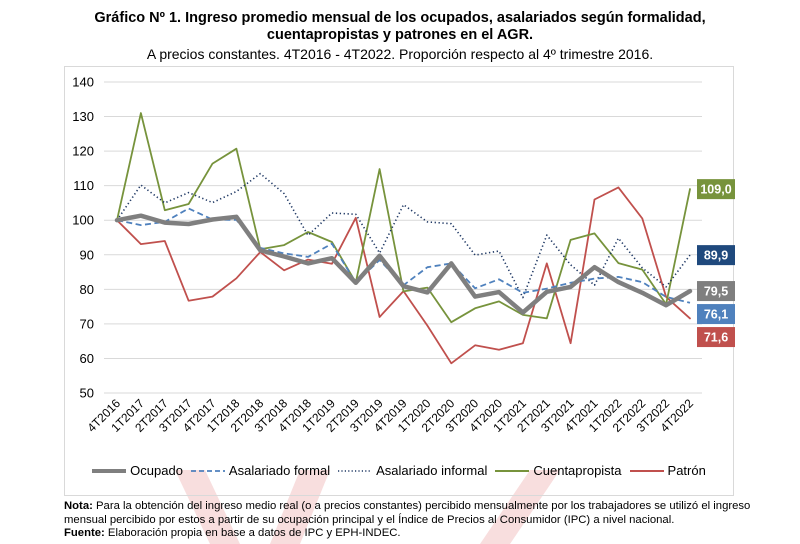 Image resolution: width=800 pixels, height=544 pixels. I want to click on legend-item-cuentapropista: Cuentapropista, so click(558, 470).